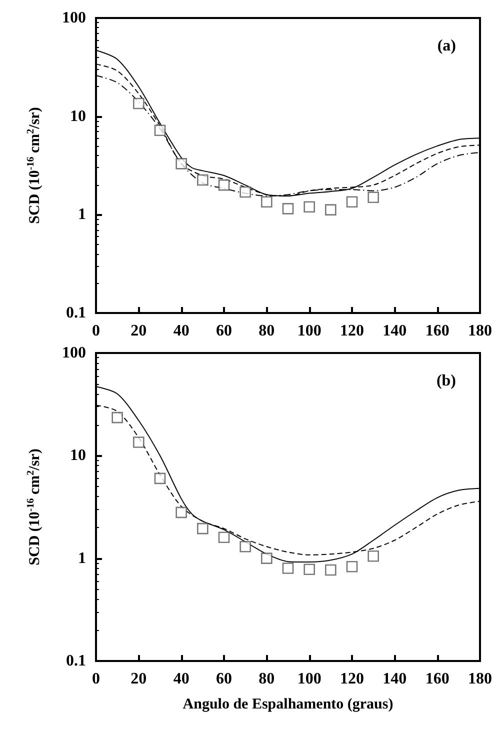  Describe the element at coordinates (446, 381) in the screenshot. I see `annotation: (b)` at that location.